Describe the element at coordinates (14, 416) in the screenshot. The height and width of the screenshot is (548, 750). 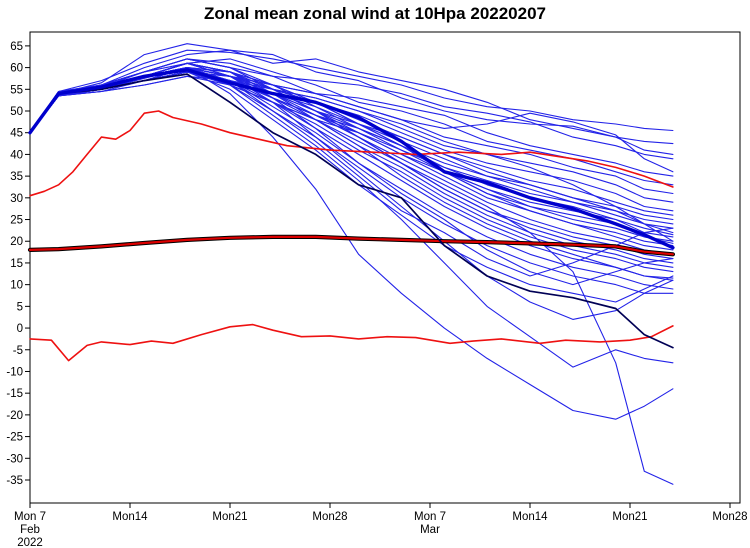
I see `svg-text: -20` at that location.